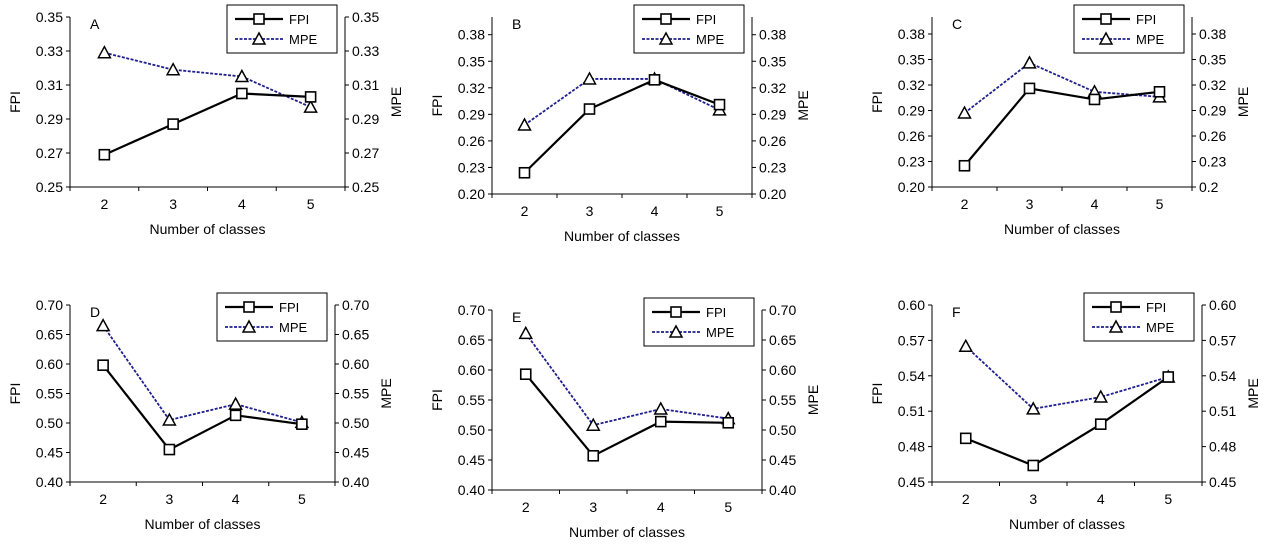 The height and width of the screenshot is (552, 1267). What do you see at coordinates (1222, 340) in the screenshot?
I see `right-tick-label: 0.57` at bounding box center [1222, 340].